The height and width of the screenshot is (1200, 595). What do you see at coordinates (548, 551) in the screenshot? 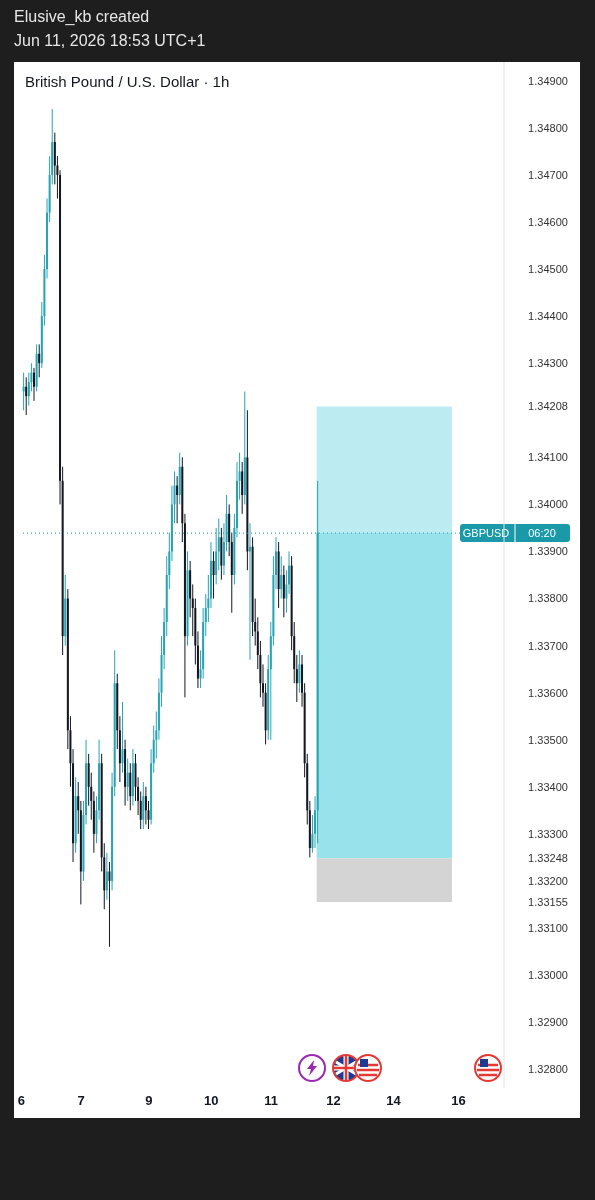
I see `y-tick-label: 1.33900` at bounding box center [548, 551].